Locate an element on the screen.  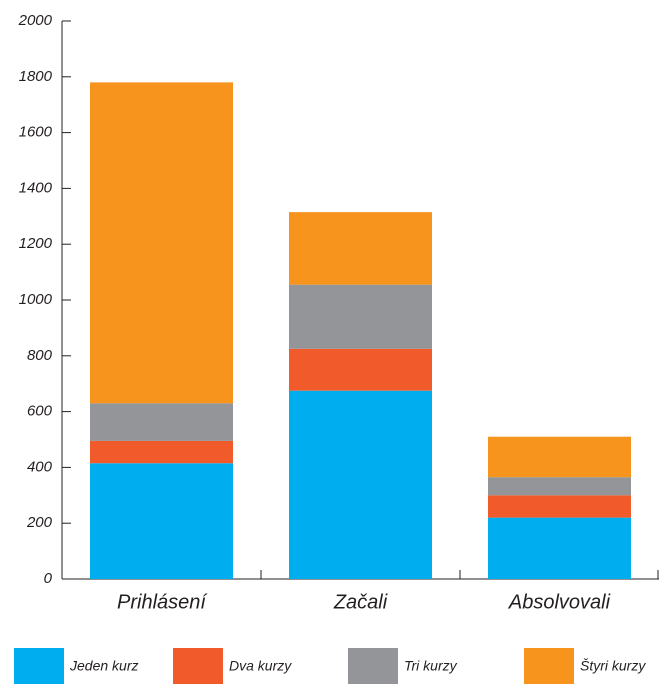
x-tick-label: Prihlásení is located at coordinates (162, 602).